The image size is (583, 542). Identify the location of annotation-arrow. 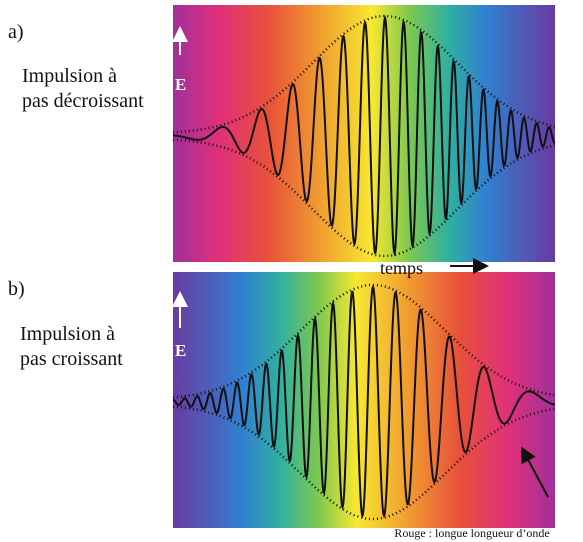
(535, 472).